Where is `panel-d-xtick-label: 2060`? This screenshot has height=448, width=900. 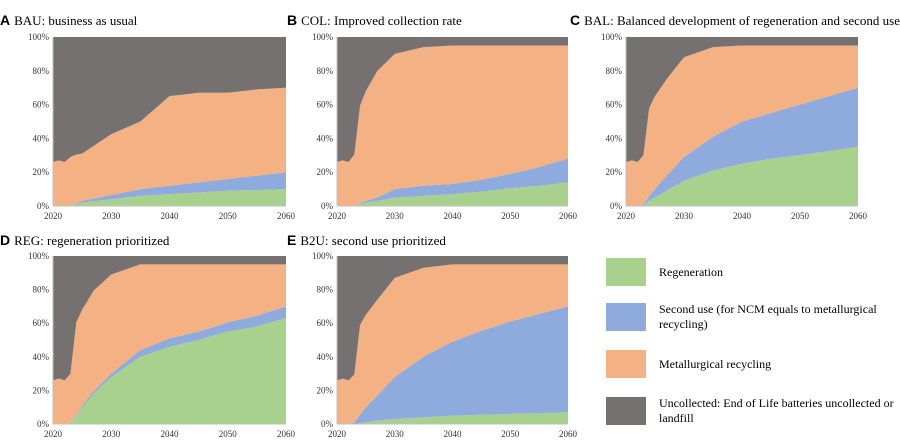
panel-d-xtick-label: 2060 is located at coordinates (286, 434).